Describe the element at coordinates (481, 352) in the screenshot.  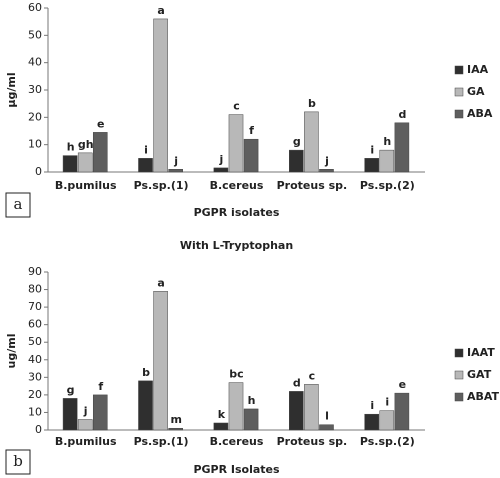
I see `legend-label: IAAT` at that location.